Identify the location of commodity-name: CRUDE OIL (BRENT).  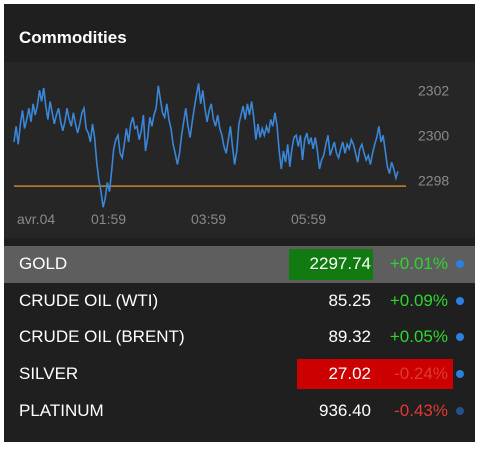
(102, 337).